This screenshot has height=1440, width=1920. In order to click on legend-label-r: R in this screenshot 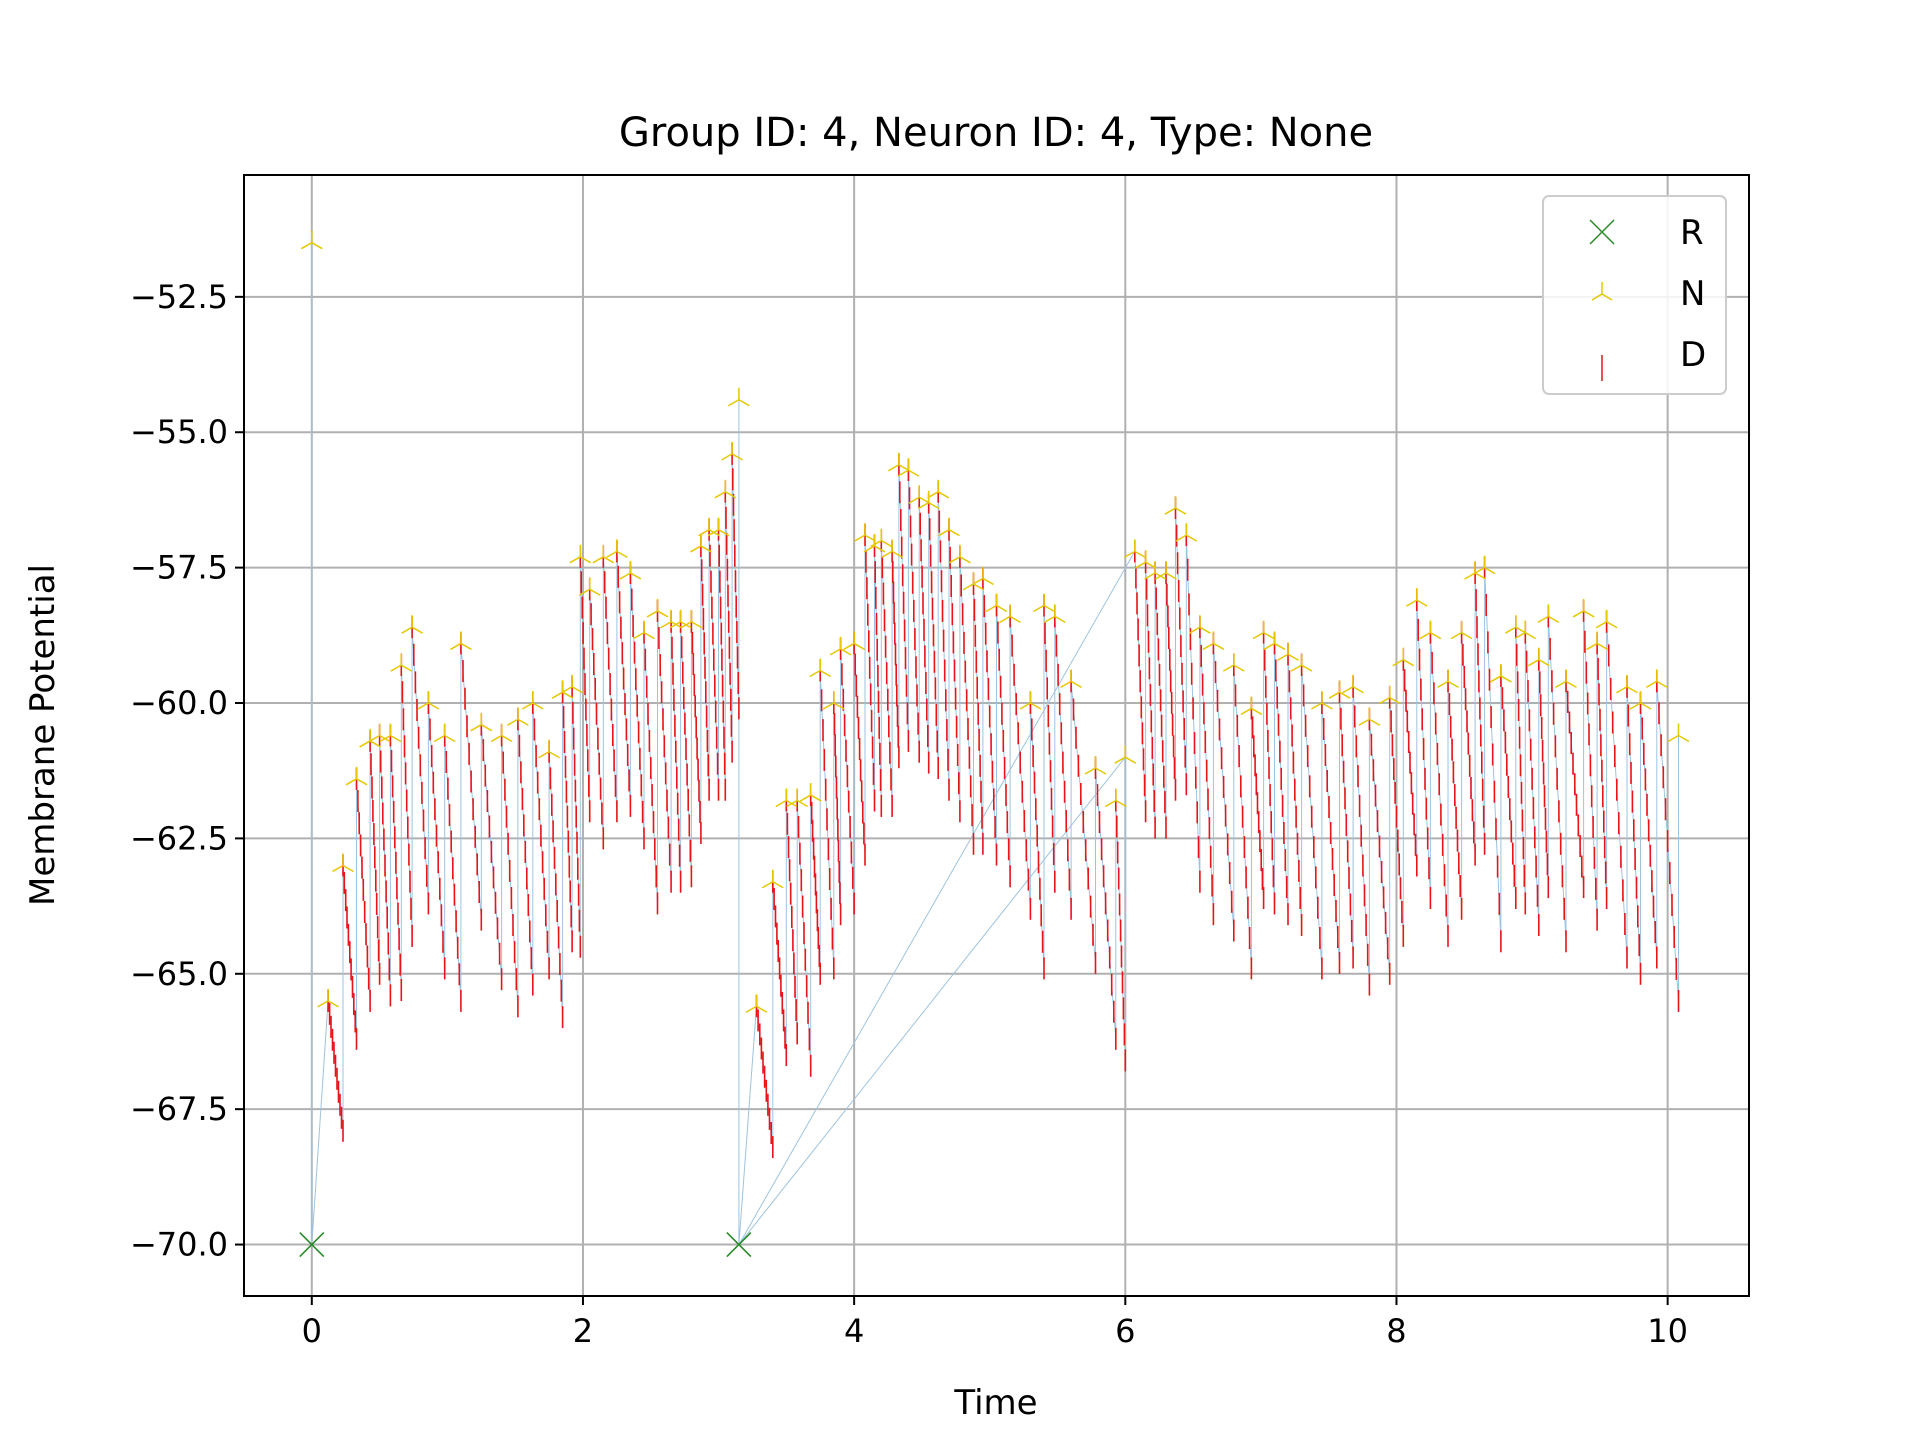, I will do `click(1692, 233)`.